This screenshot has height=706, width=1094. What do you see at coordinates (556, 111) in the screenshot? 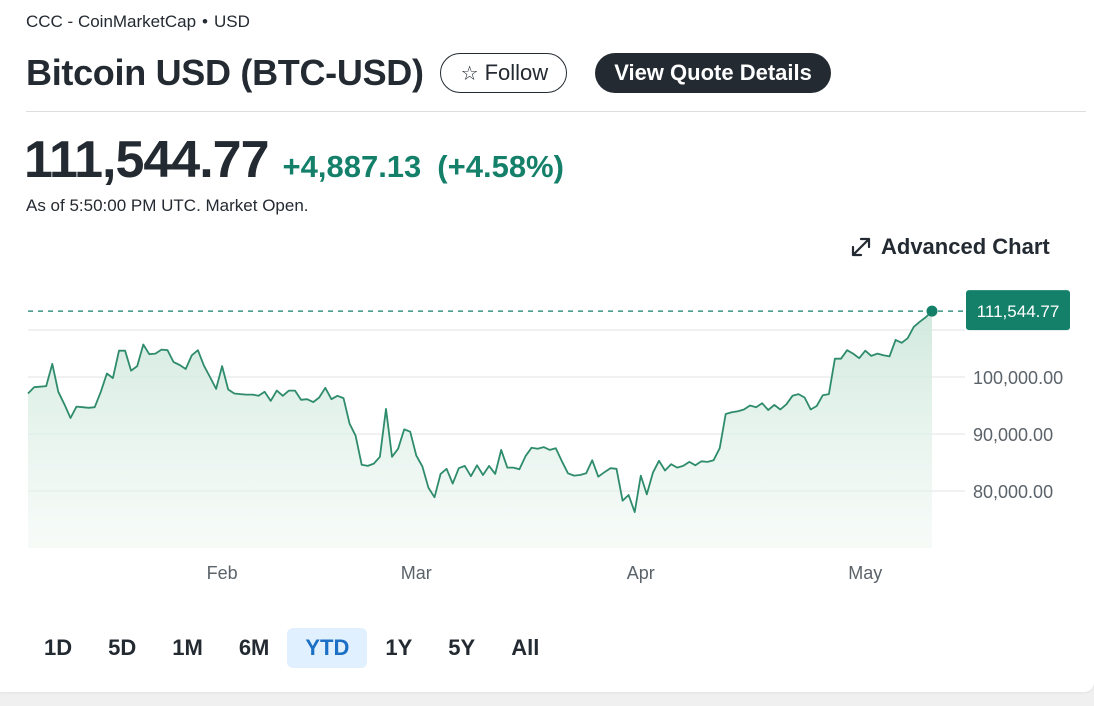
I see `header-divider` at bounding box center [556, 111].